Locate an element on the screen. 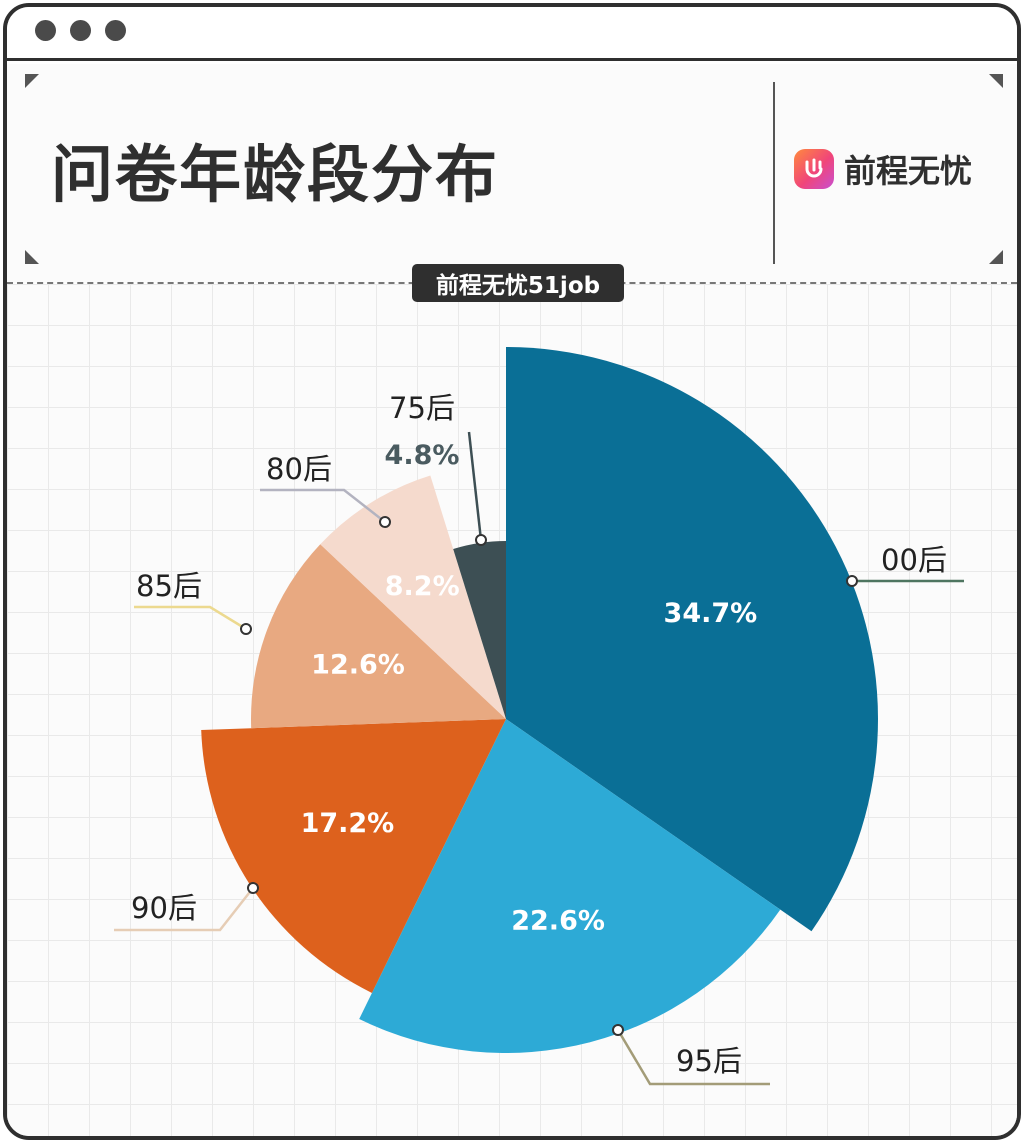 This screenshot has height=1143, width=1024. pie-value-label: 8.2% is located at coordinates (422, 586).